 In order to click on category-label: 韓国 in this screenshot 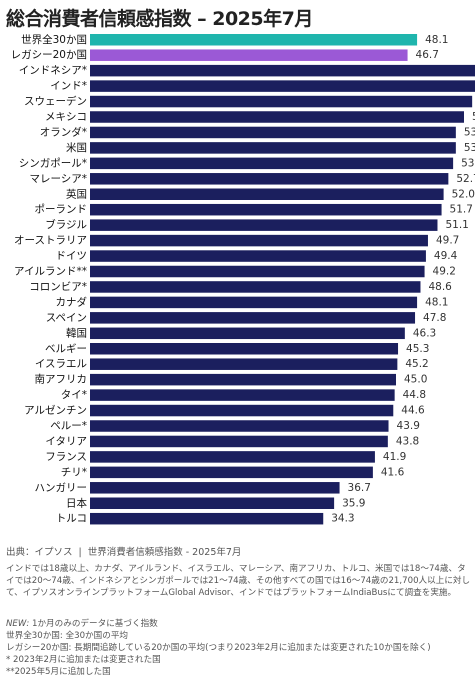, I will do `click(76, 333)`.